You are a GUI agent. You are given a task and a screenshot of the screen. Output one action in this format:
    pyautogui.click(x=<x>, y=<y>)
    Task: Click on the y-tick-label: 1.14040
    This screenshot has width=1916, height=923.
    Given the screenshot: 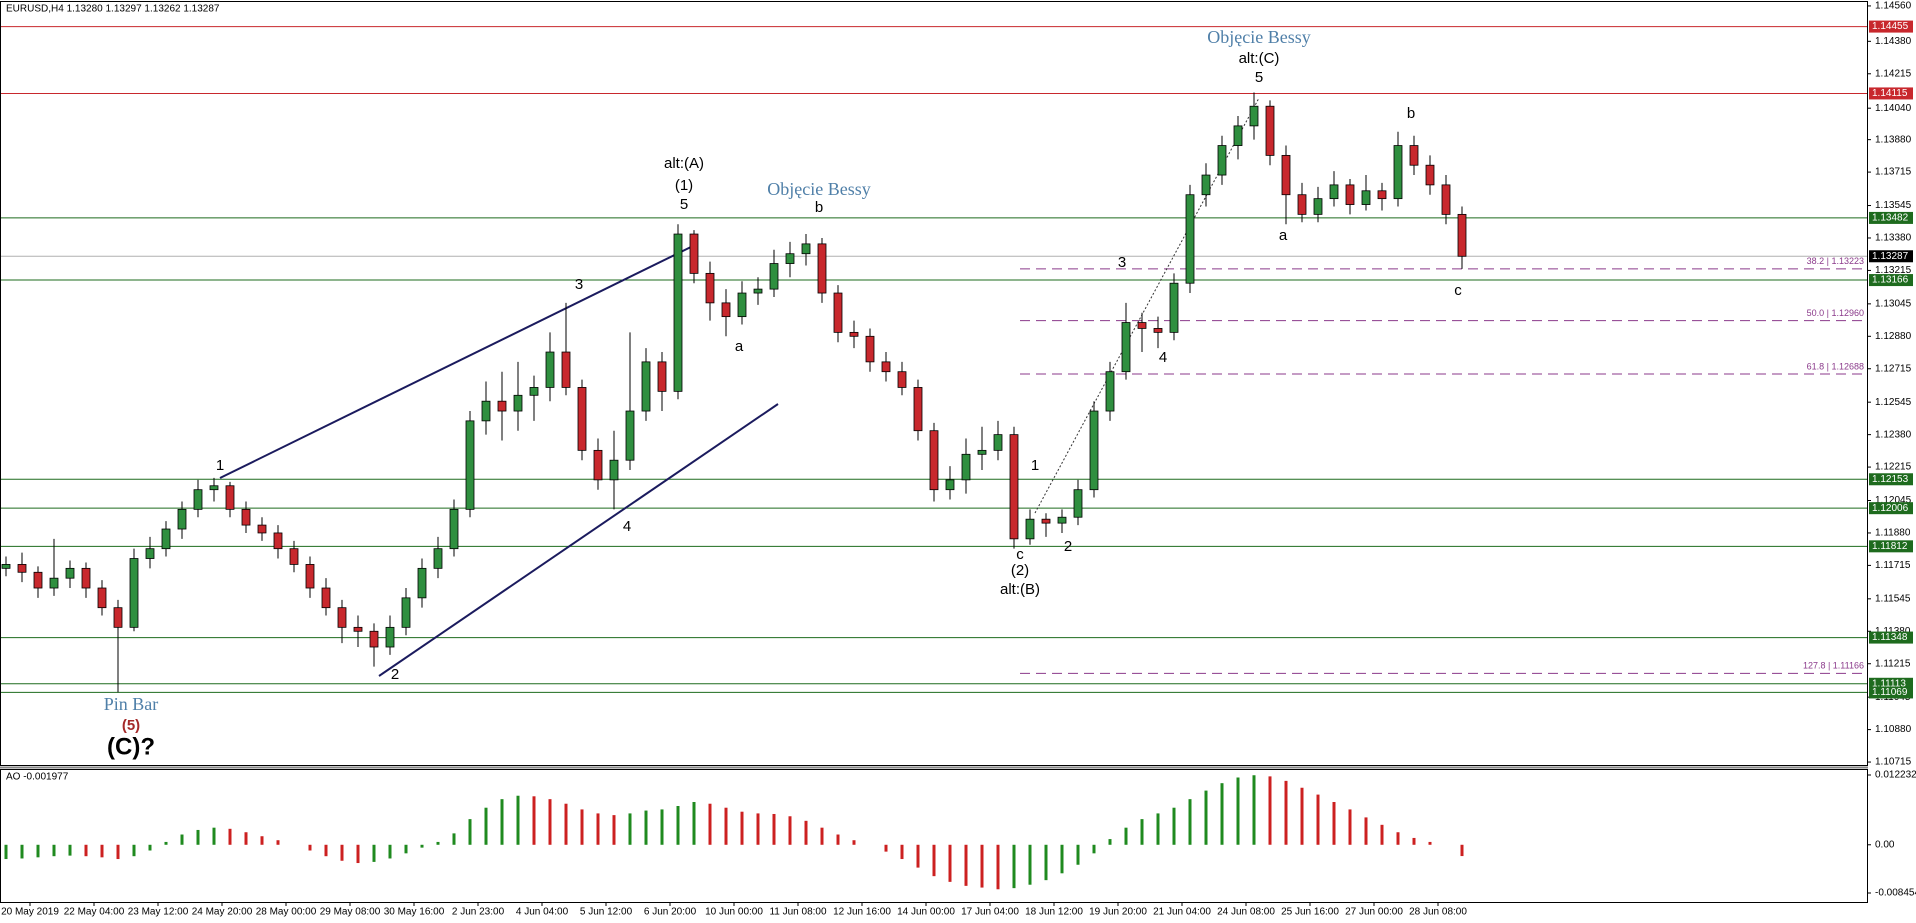 What is the action you would take?
    pyautogui.click(x=1893, y=108)
    